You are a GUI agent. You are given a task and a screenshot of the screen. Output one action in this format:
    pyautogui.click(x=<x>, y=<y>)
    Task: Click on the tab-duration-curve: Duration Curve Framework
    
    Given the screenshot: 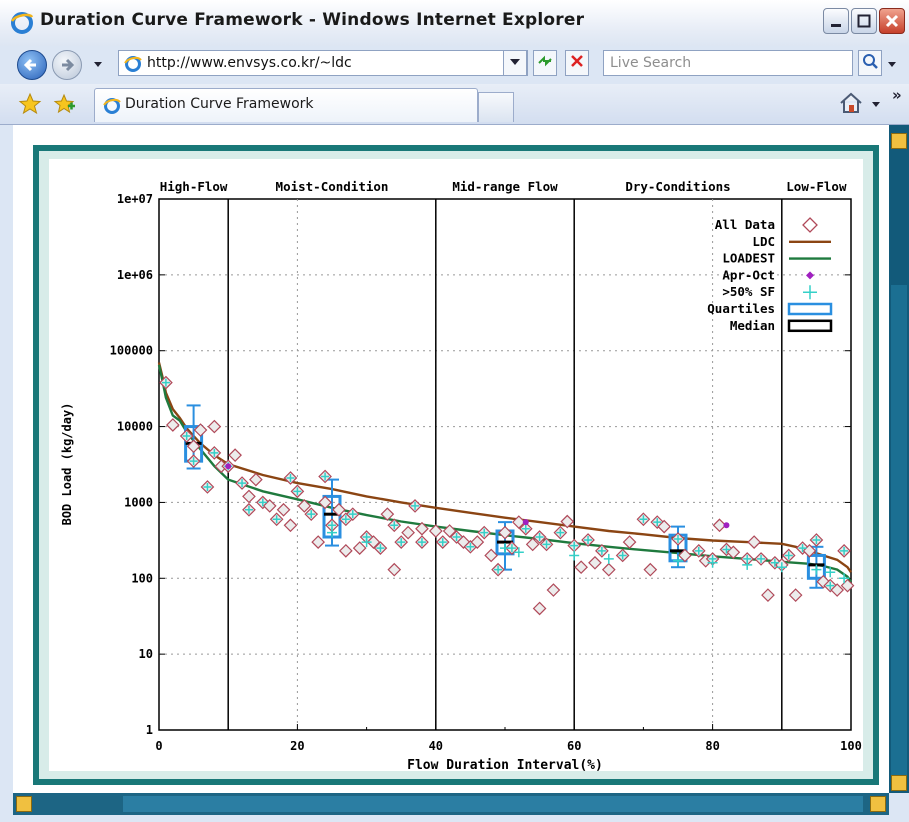 What is the action you would take?
    pyautogui.click(x=286, y=105)
    